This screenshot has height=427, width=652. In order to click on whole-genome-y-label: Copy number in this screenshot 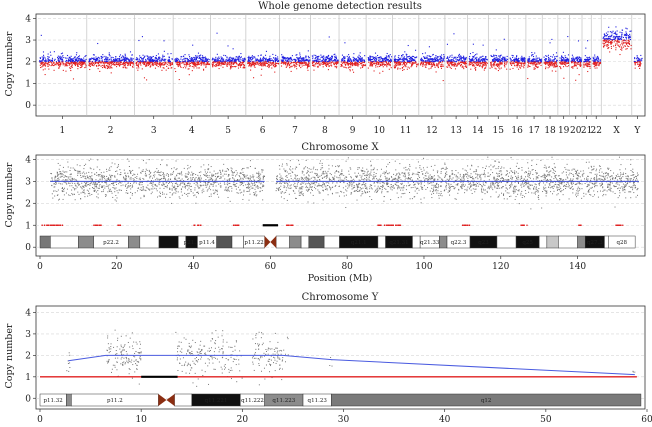, I will do `click(9, 63)`.